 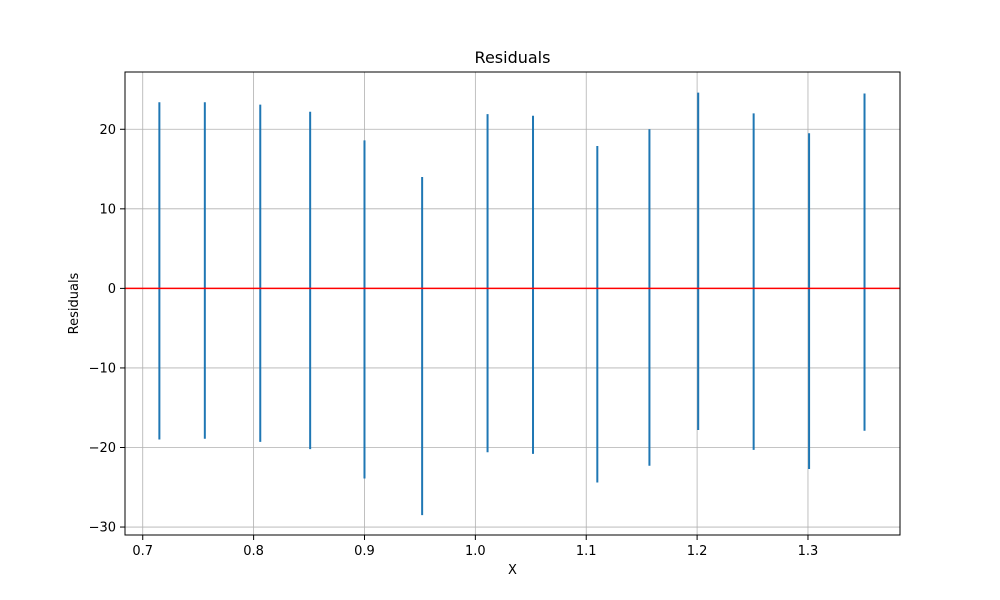 What do you see at coordinates (74, 303) in the screenshot?
I see `y-axis-label: Residuals` at bounding box center [74, 303].